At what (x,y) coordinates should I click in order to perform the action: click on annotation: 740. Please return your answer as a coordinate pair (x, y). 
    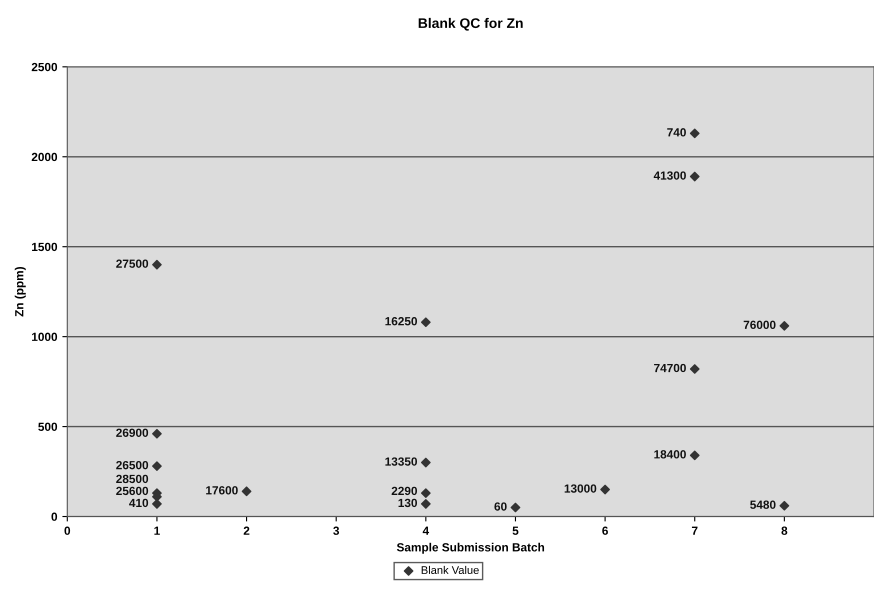
    Looking at the image, I should click on (676, 132).